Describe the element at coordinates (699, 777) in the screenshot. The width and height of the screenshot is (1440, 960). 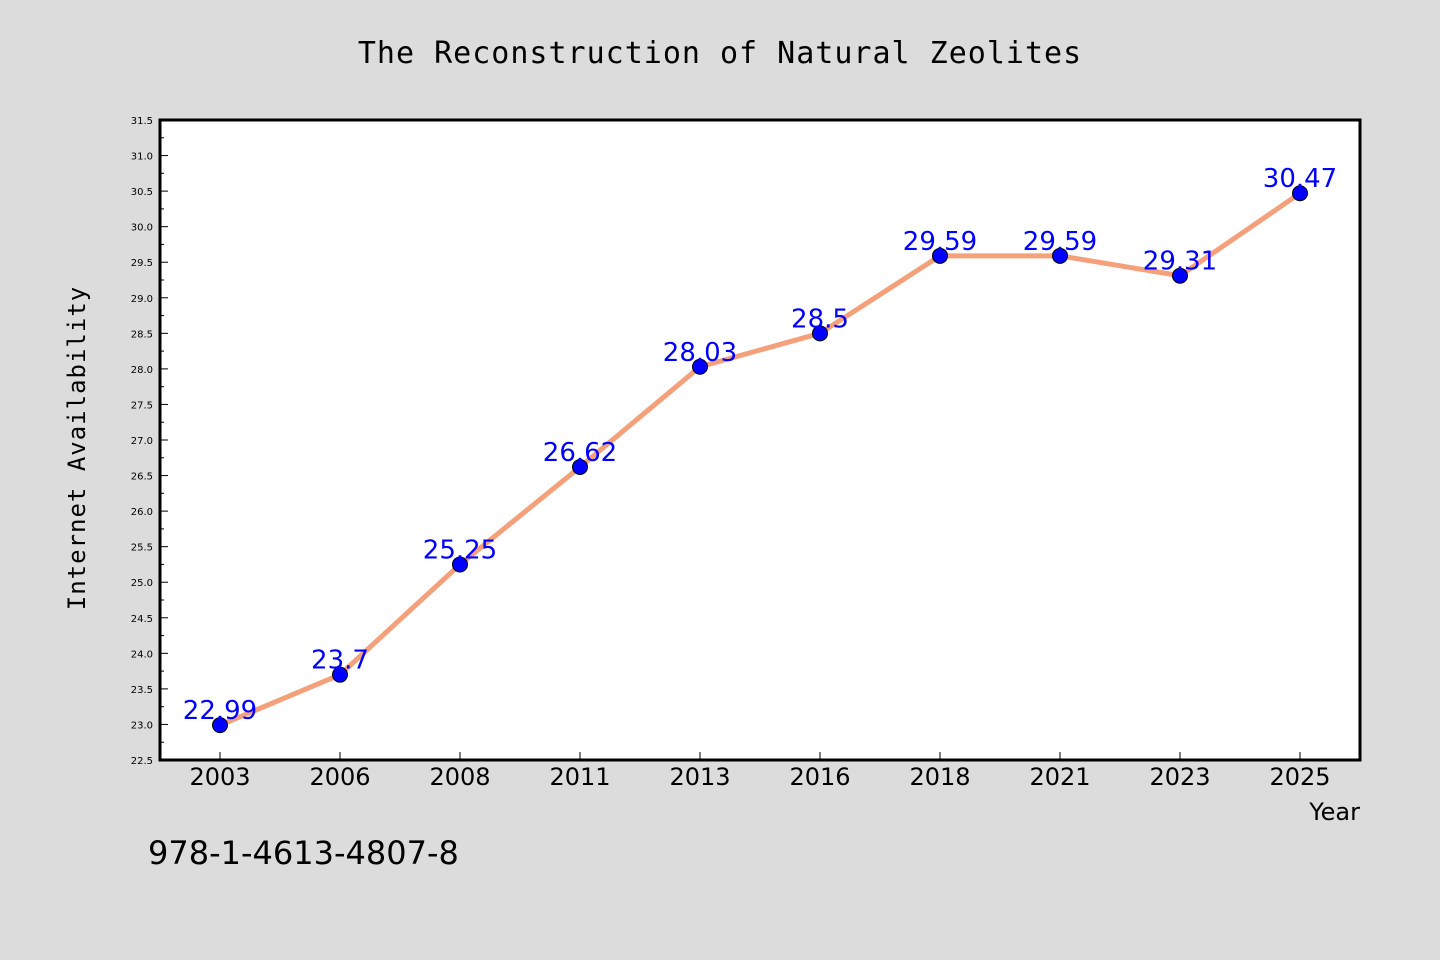
I see `x-tick-label: 2013` at that location.